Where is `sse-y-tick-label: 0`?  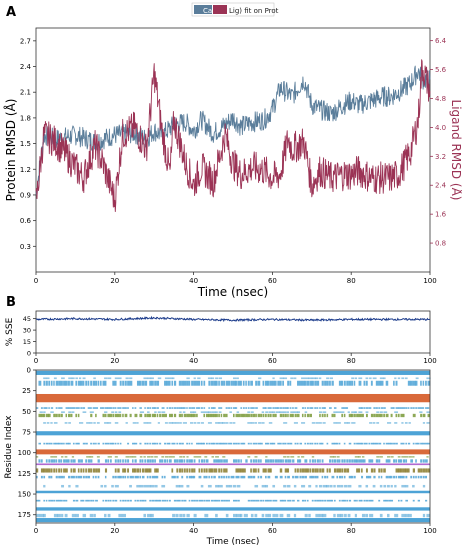
sse-y-tick-label: 0 is located at coordinates (29, 354).